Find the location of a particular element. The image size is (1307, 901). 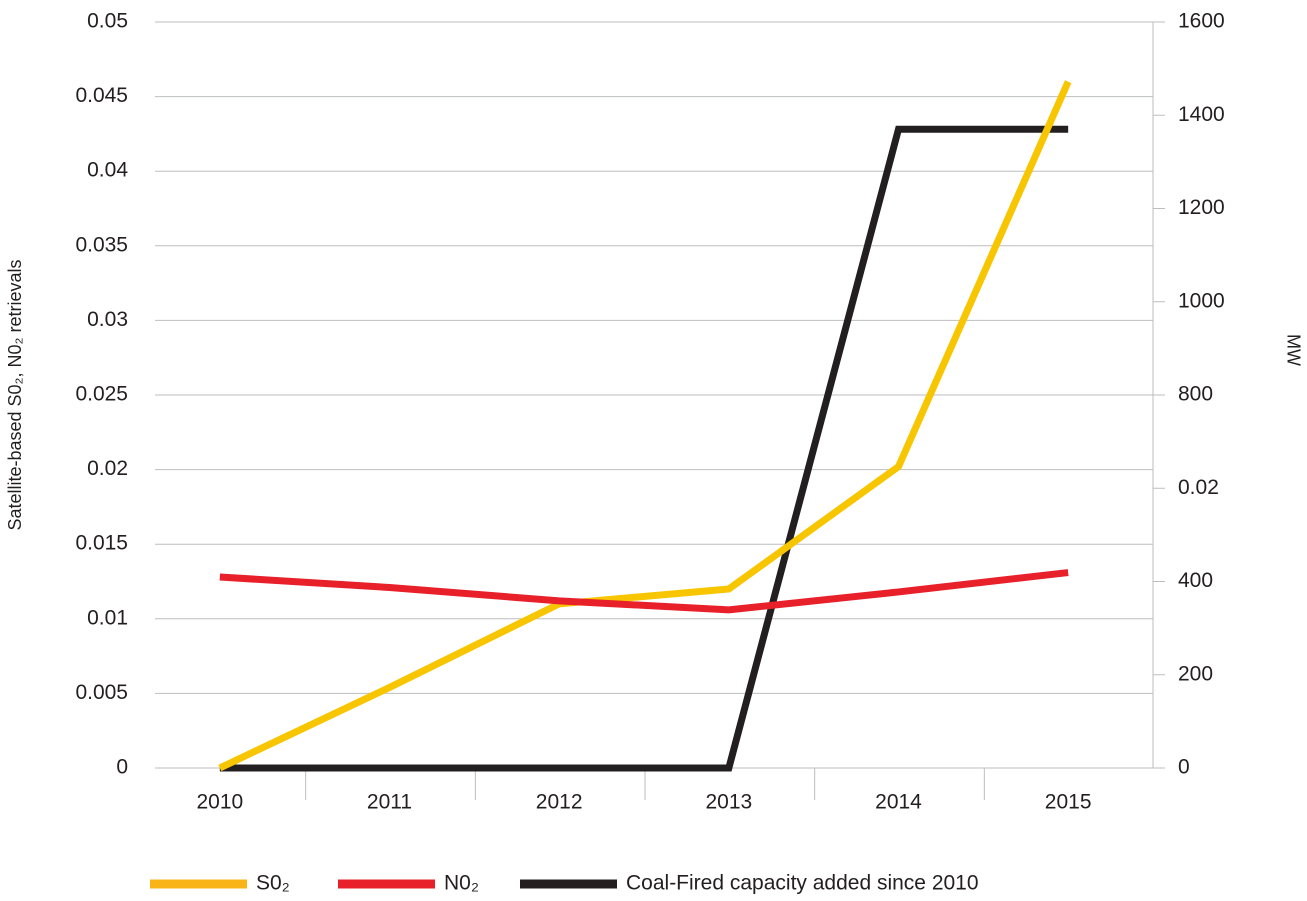

y2-axis-title: MW is located at coordinates (1293, 350).